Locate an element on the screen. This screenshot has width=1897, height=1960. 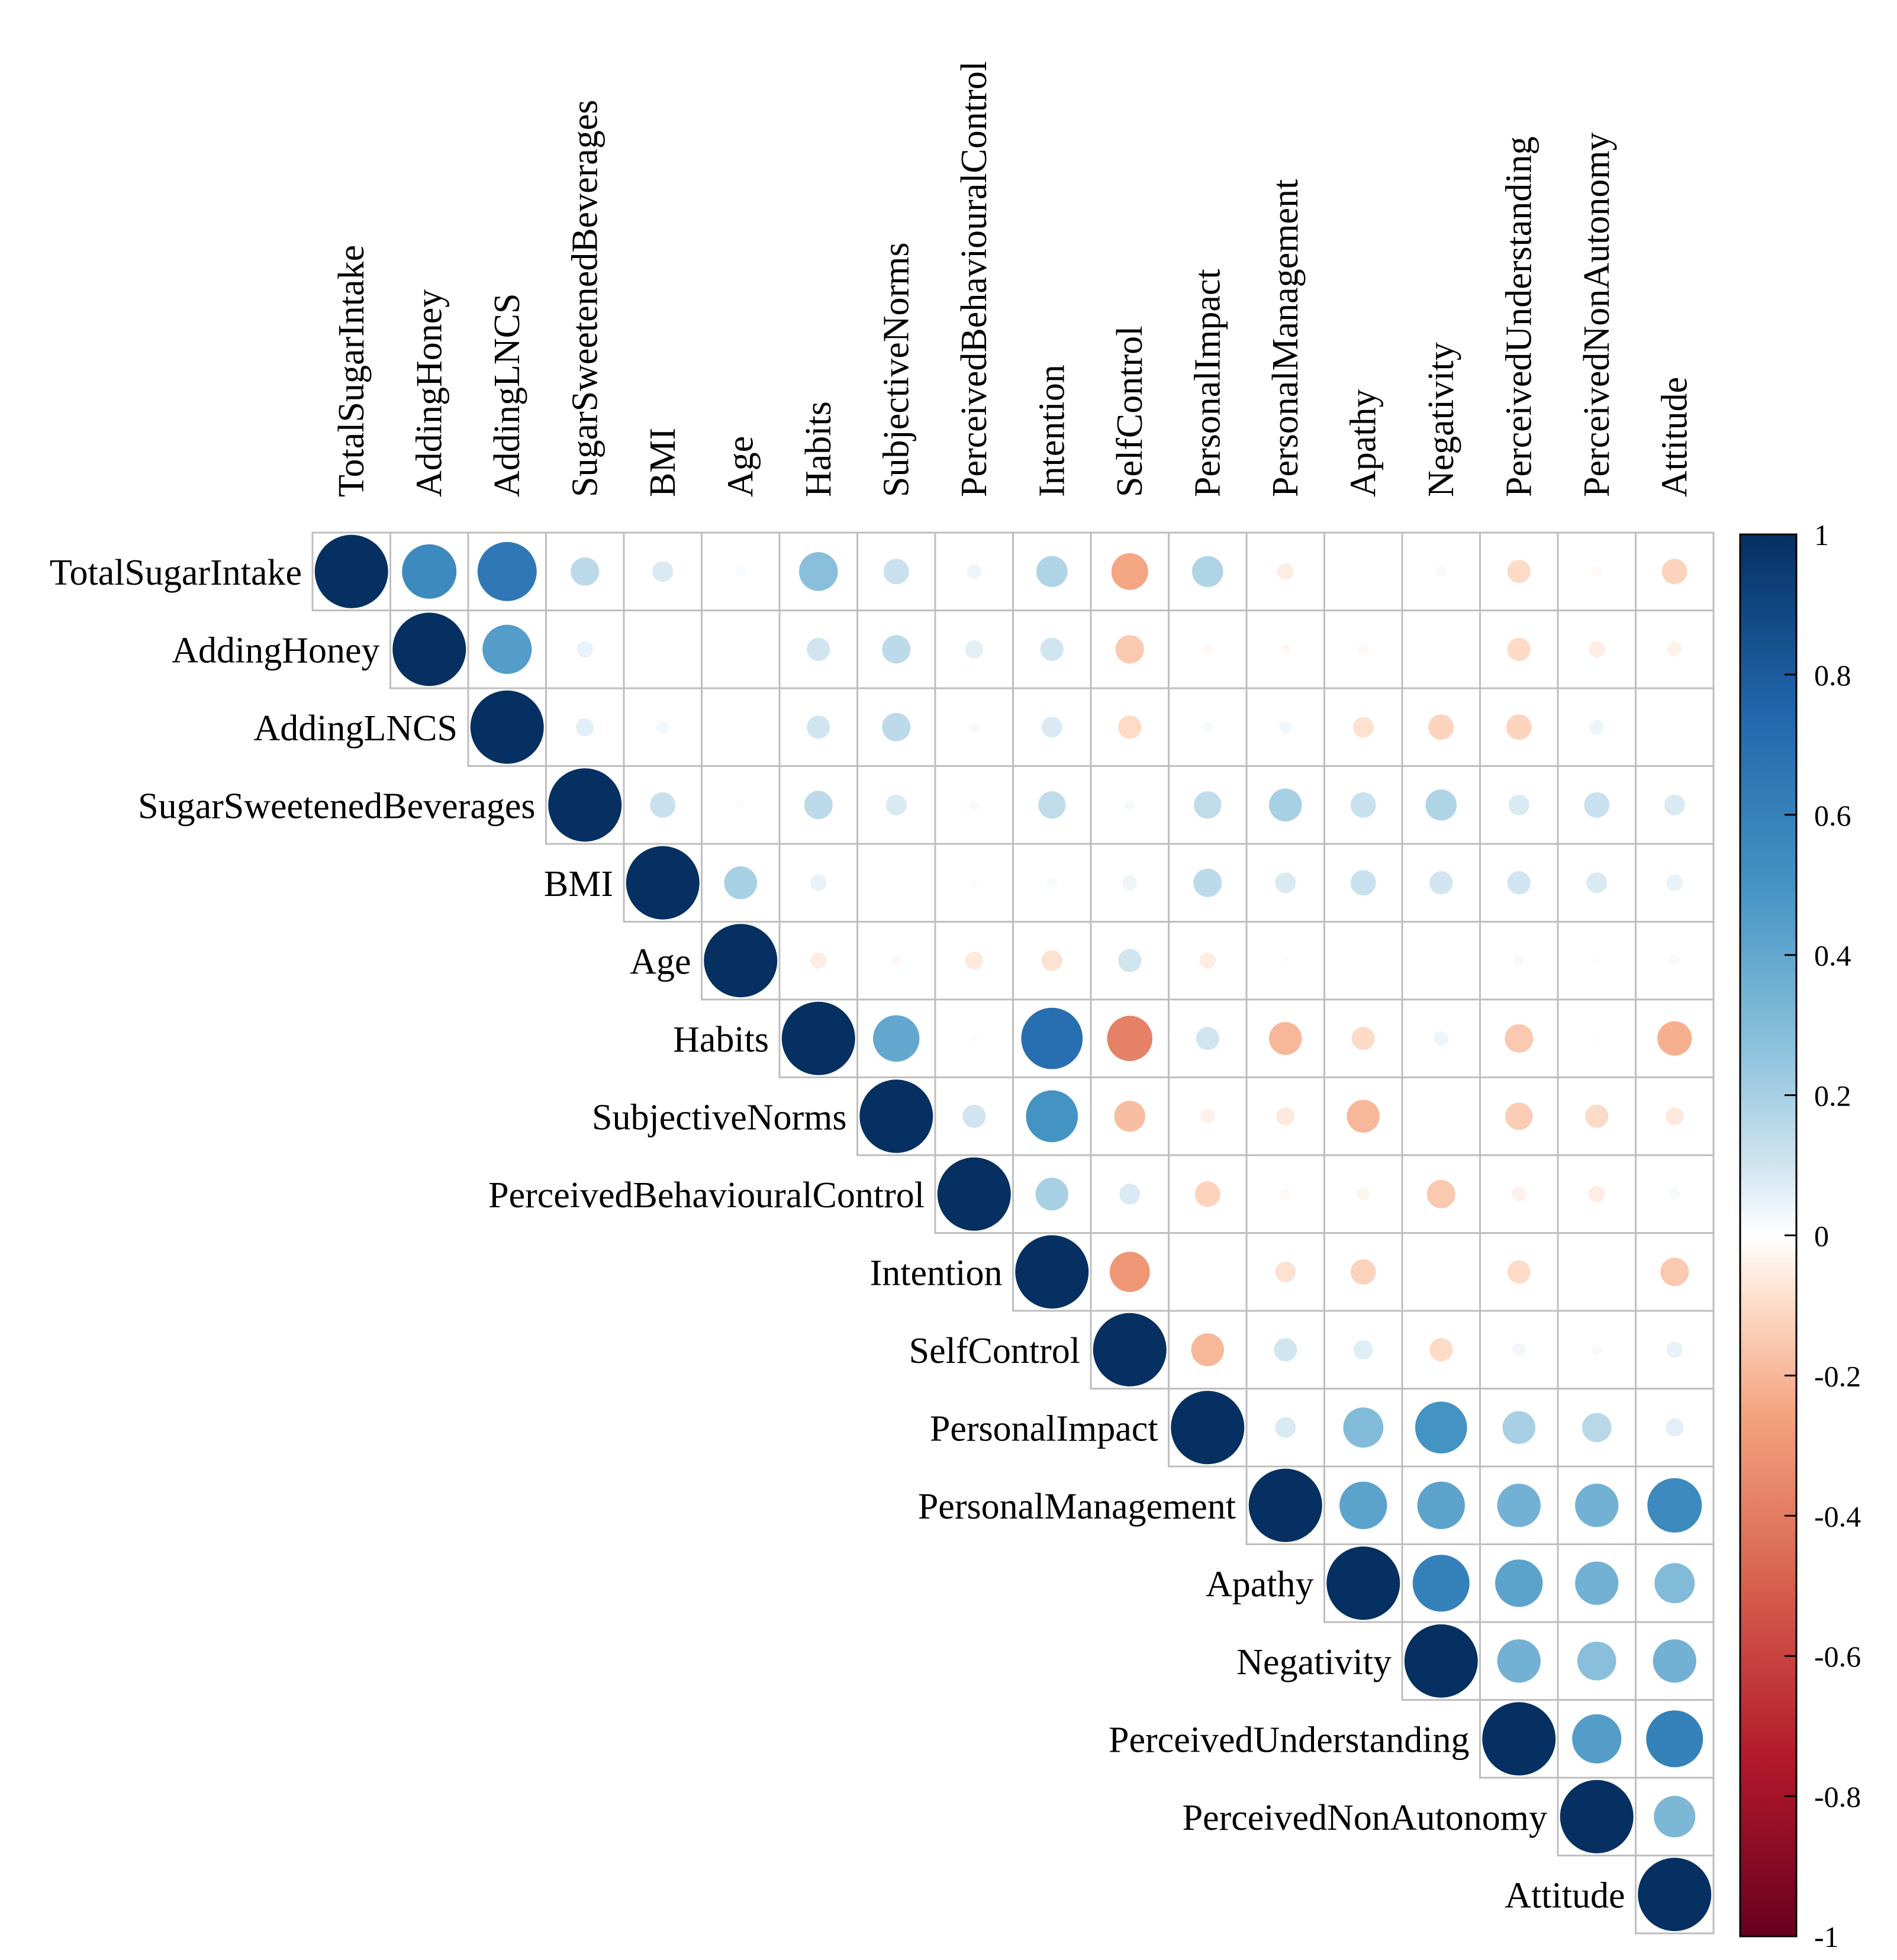
circle-sugar-sweetened-beverages-personal-management is located at coordinates (1285, 804).